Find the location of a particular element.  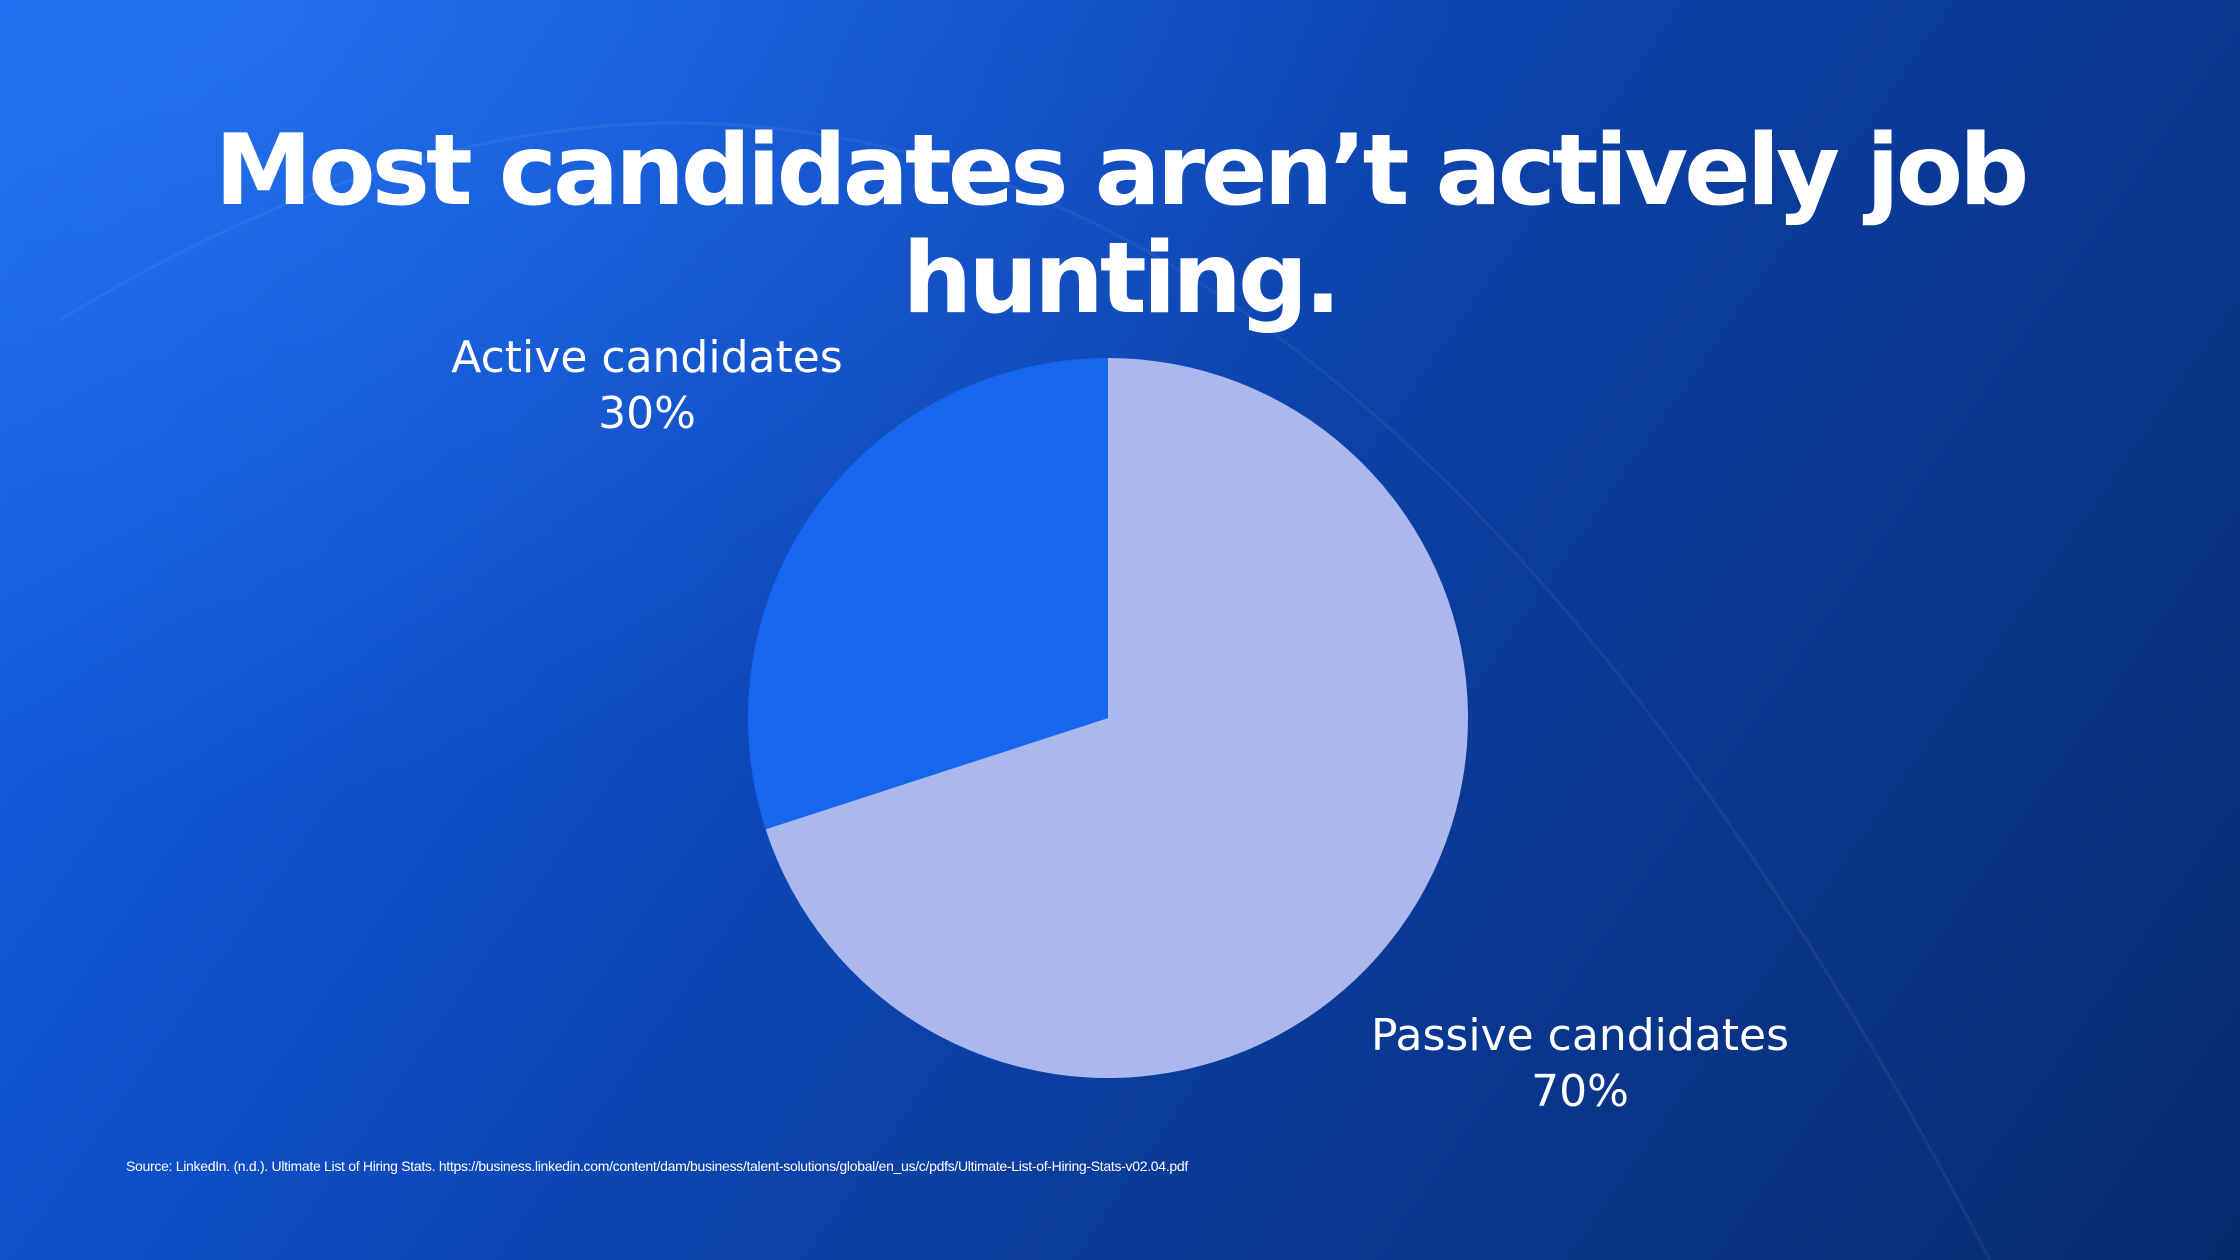

pie-slice-active-candidates is located at coordinates (928, 594).